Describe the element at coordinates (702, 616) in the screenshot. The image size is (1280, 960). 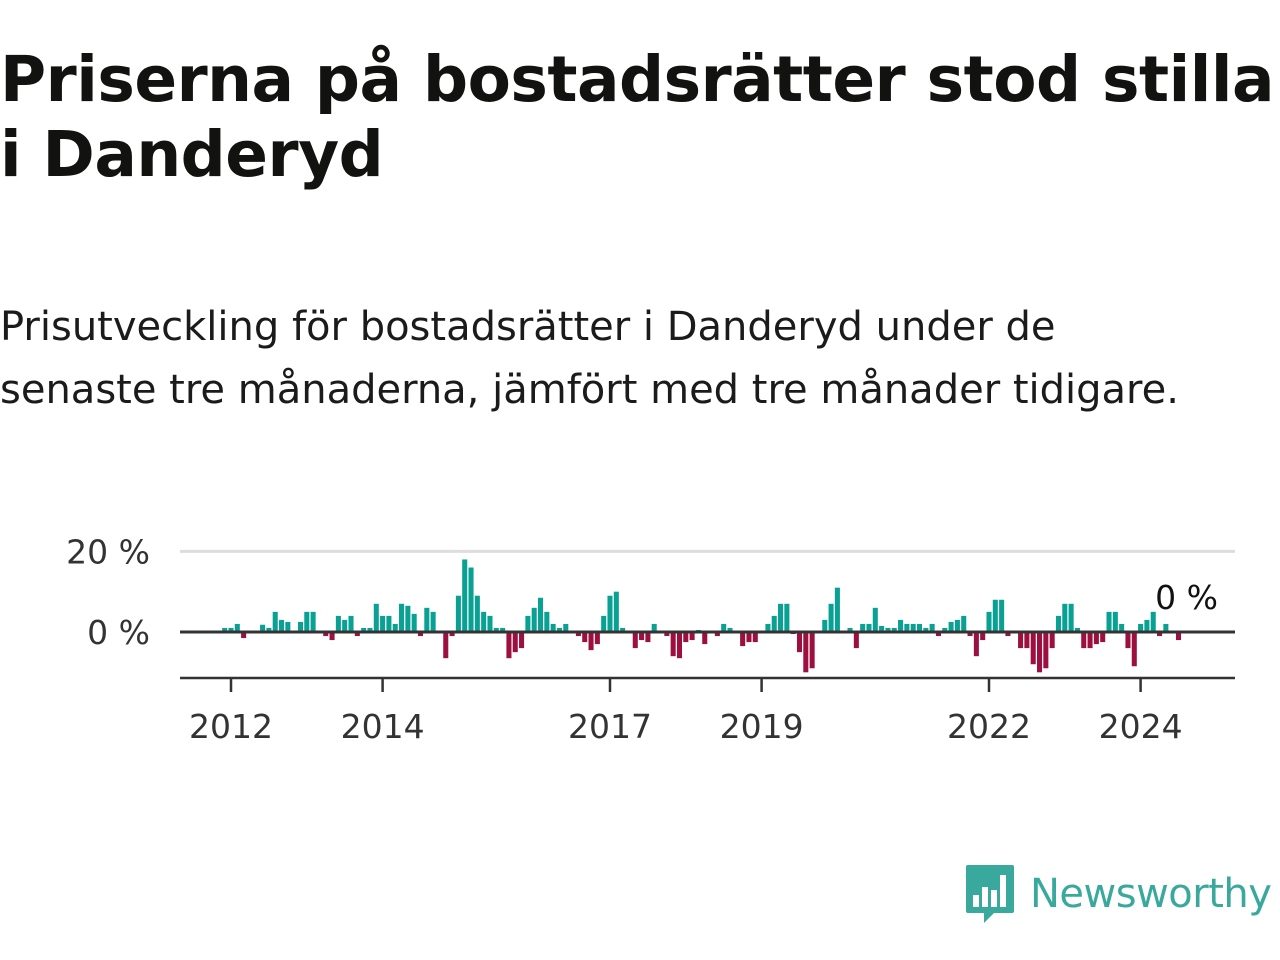
I see `bars` at that location.